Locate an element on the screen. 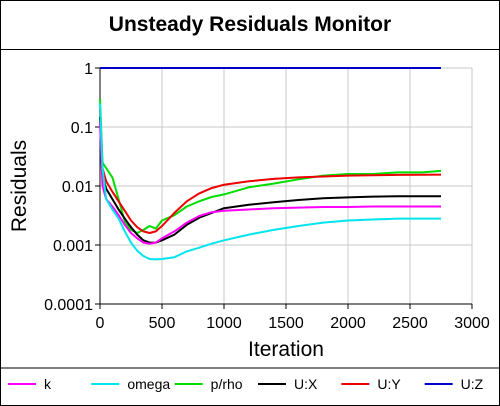 The width and height of the screenshot is (500, 406). y-tick-label: 1 is located at coordinates (88, 69).